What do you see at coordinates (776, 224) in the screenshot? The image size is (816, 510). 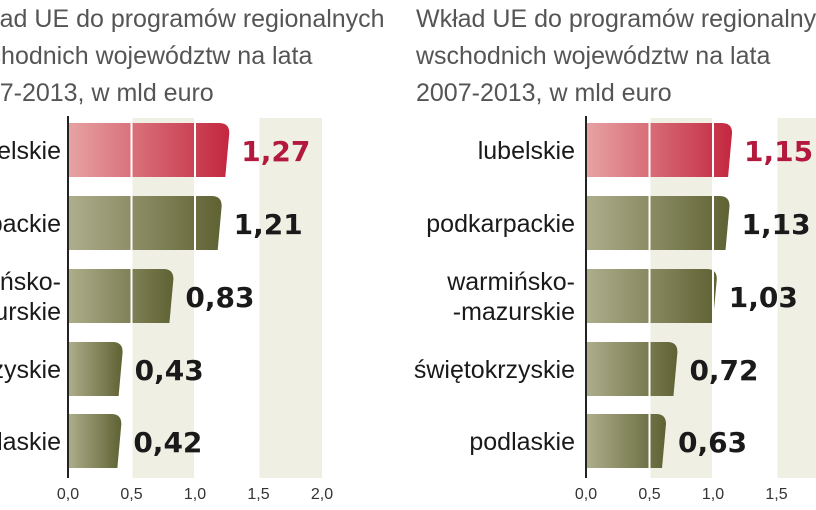 I see `data-label: 1,13` at bounding box center [776, 224].